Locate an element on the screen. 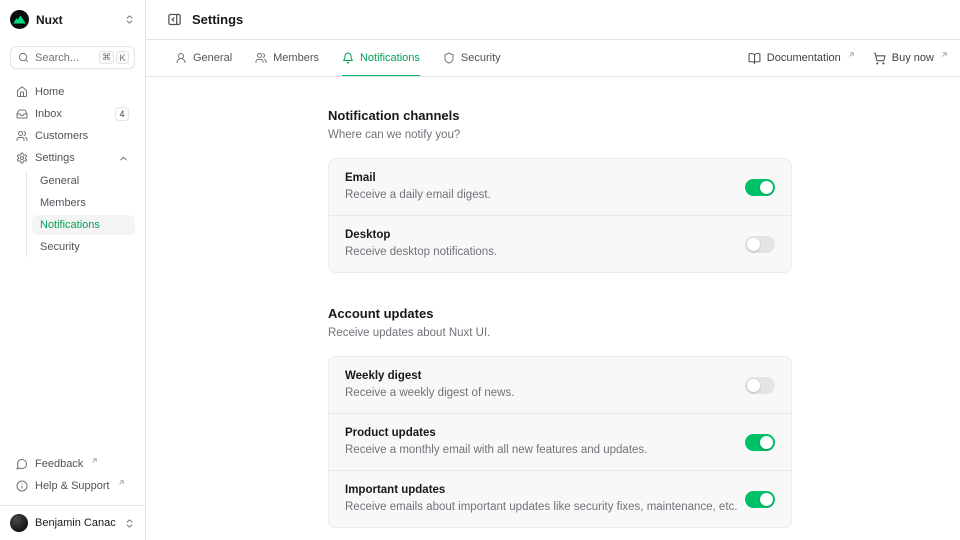 Image resolution: width=960 pixels, height=540 pixels. documentation-link: Documentation is located at coordinates (801, 58).